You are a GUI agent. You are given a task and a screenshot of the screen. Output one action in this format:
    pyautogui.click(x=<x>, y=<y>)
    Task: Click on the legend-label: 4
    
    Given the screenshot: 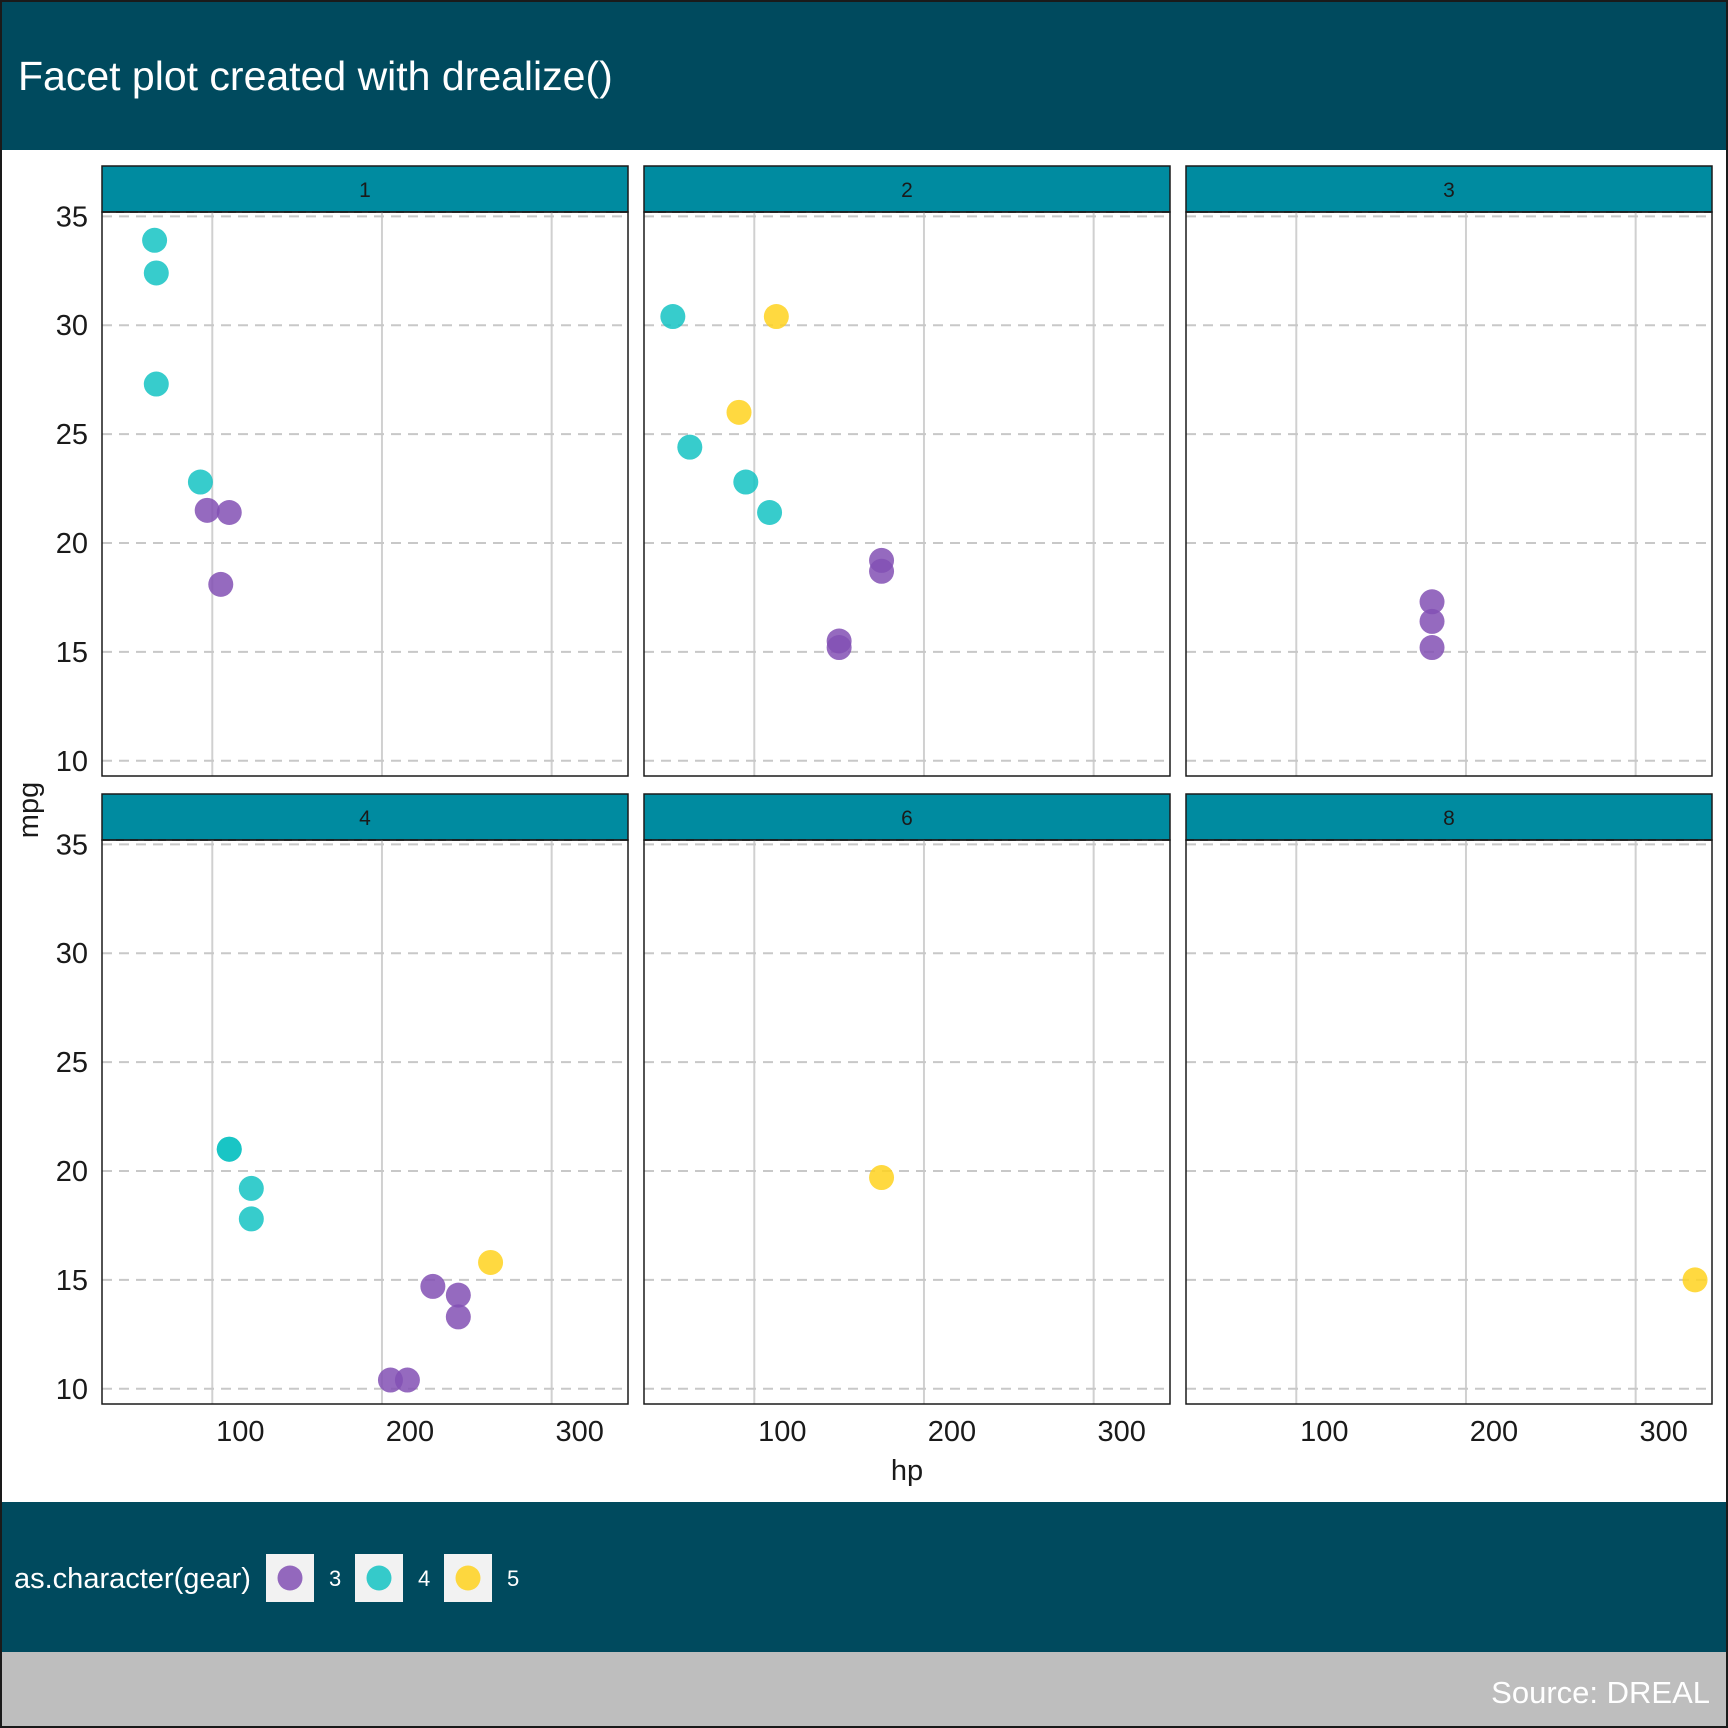 What is the action you would take?
    pyautogui.click(x=424, y=1578)
    